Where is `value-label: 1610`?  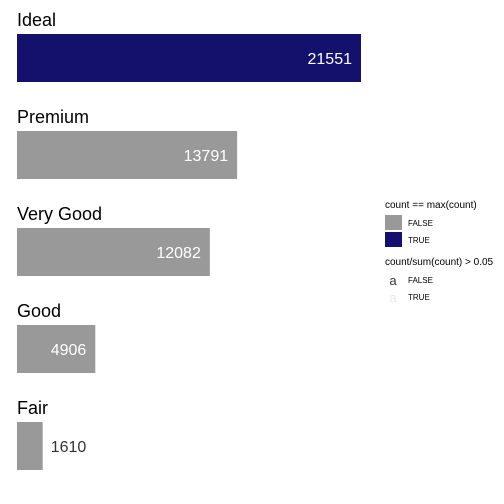 value-label: 1610 is located at coordinates (69, 447).